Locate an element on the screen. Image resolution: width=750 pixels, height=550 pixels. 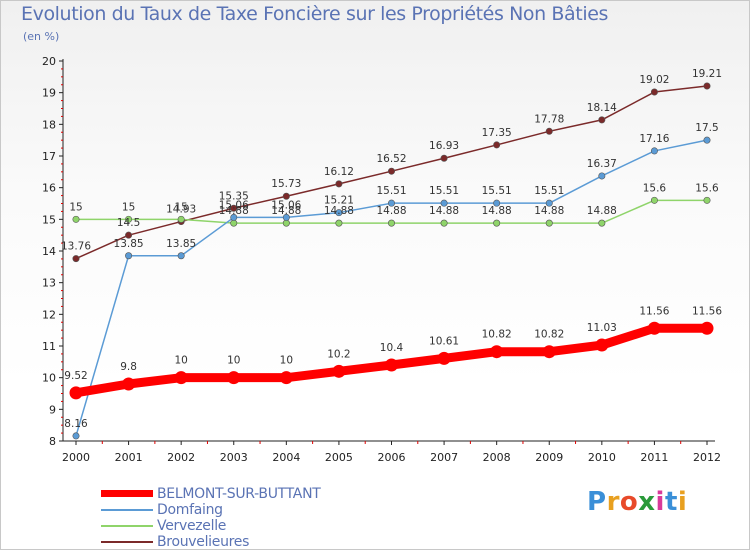
legend-item-domfaing: Domfaing is located at coordinates (251, 510).